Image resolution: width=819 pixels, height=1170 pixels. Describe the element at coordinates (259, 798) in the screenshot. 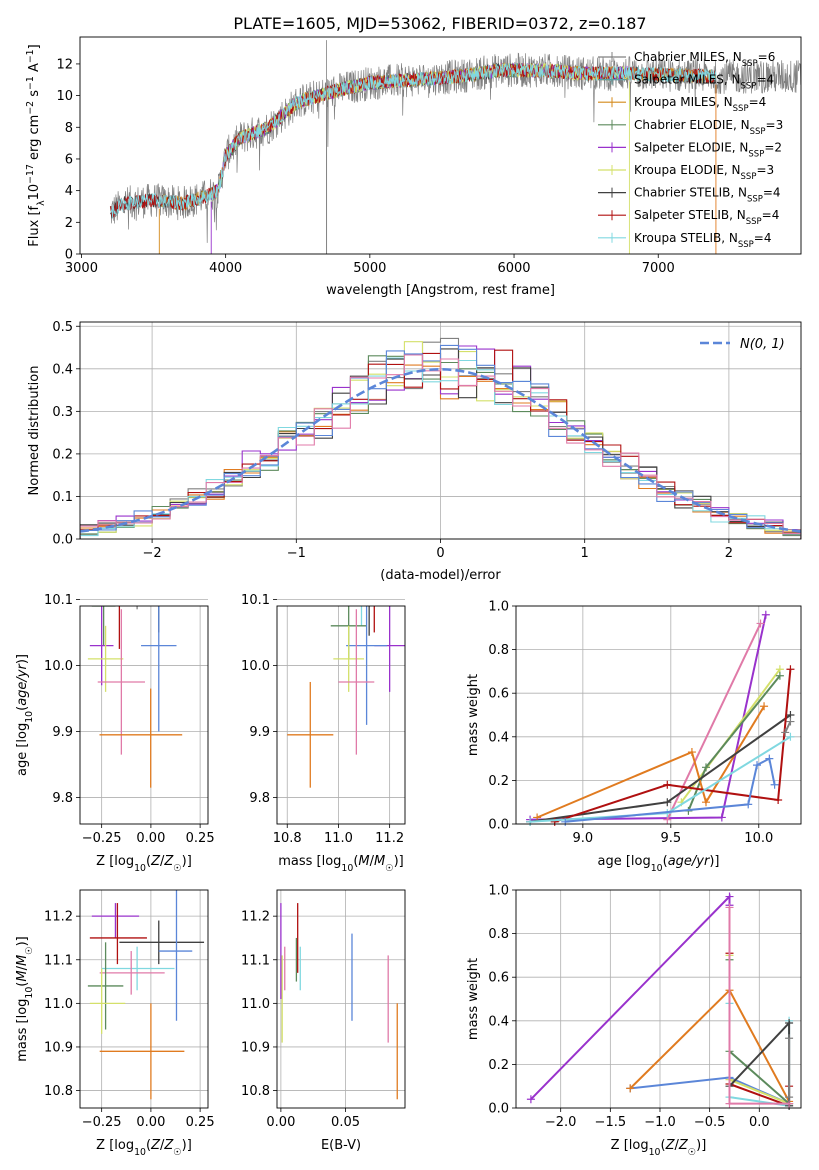

I see `y-tick-label: 9.8` at that location.